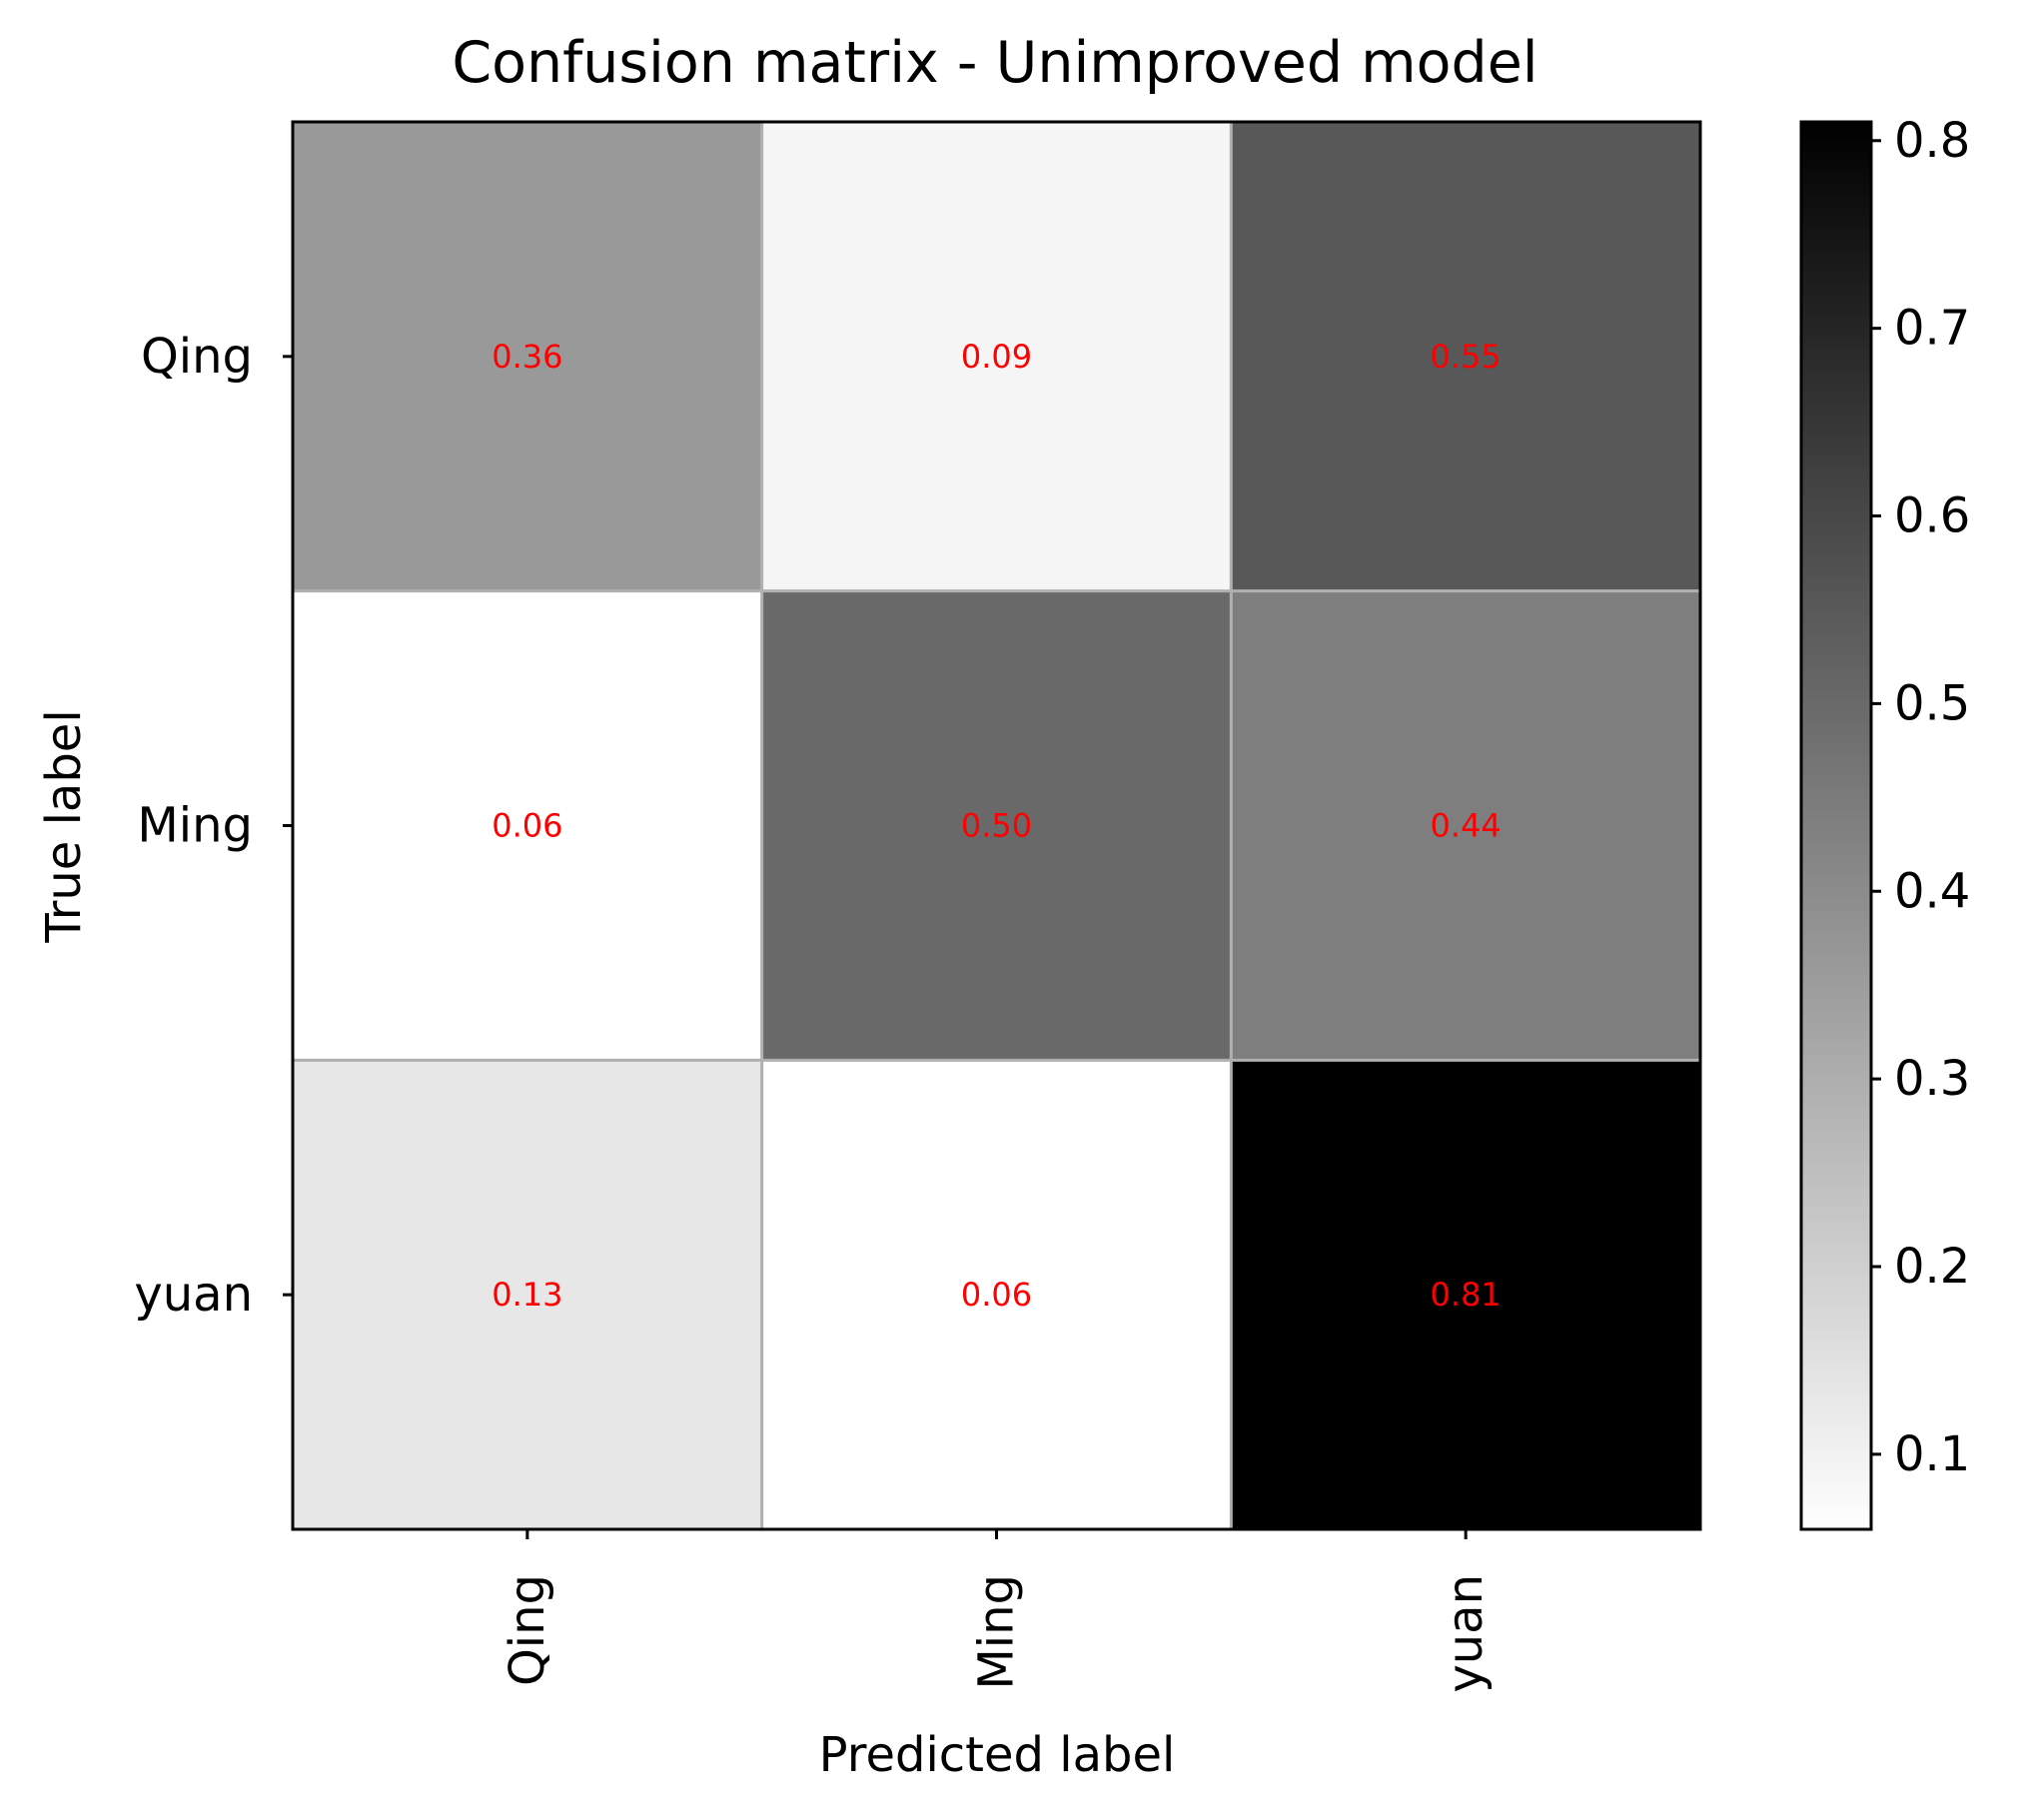  I want to click on x-tick-label-yuan: yuan, so click(1466, 1633).